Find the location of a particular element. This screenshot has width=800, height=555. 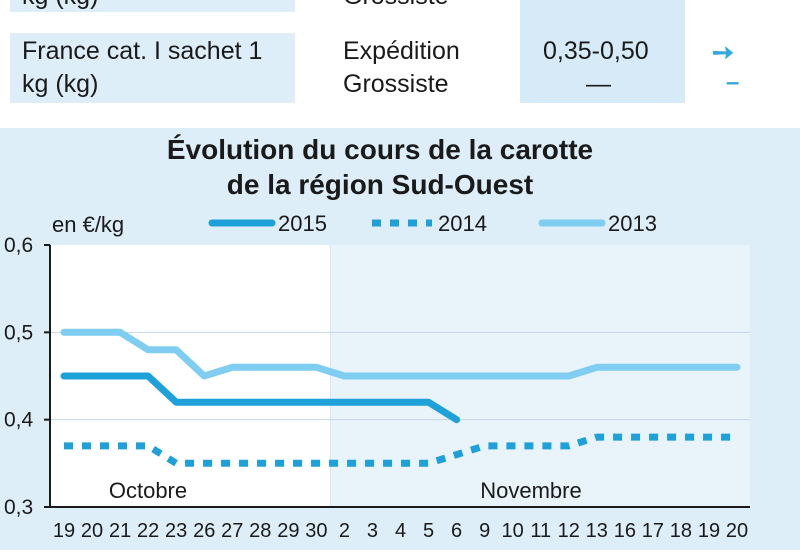

stage-expedition: Expédition is located at coordinates (401, 51).